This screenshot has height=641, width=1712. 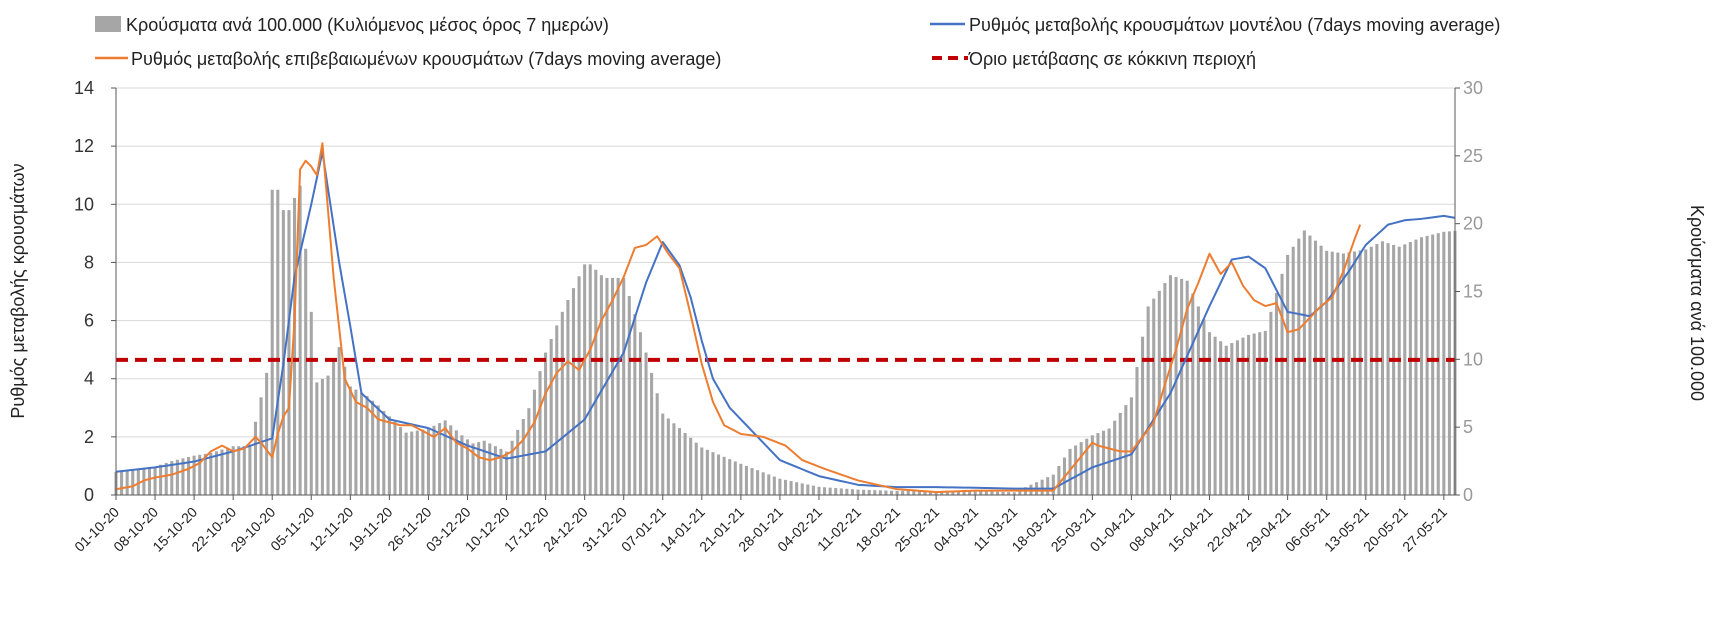 What do you see at coordinates (1468, 495) in the screenshot?
I see `right-tick-label: 0` at bounding box center [1468, 495].